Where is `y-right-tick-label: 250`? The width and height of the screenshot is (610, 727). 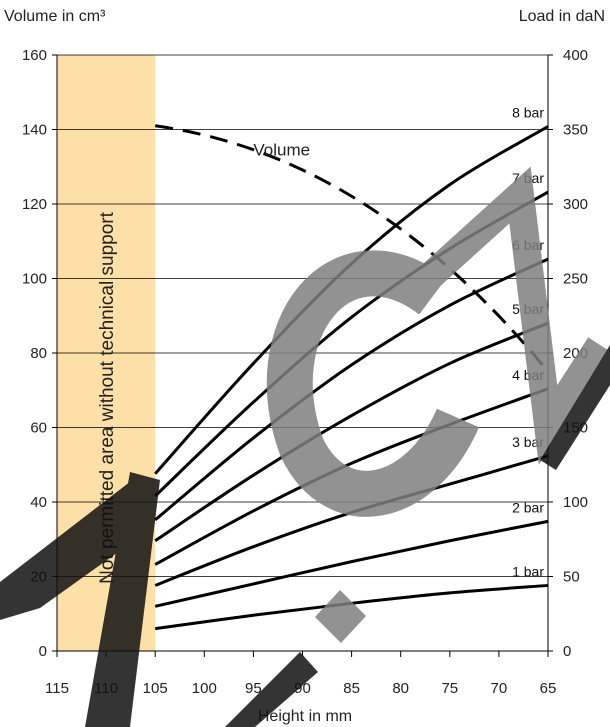
y-right-tick-label: 250 is located at coordinates (575, 279).